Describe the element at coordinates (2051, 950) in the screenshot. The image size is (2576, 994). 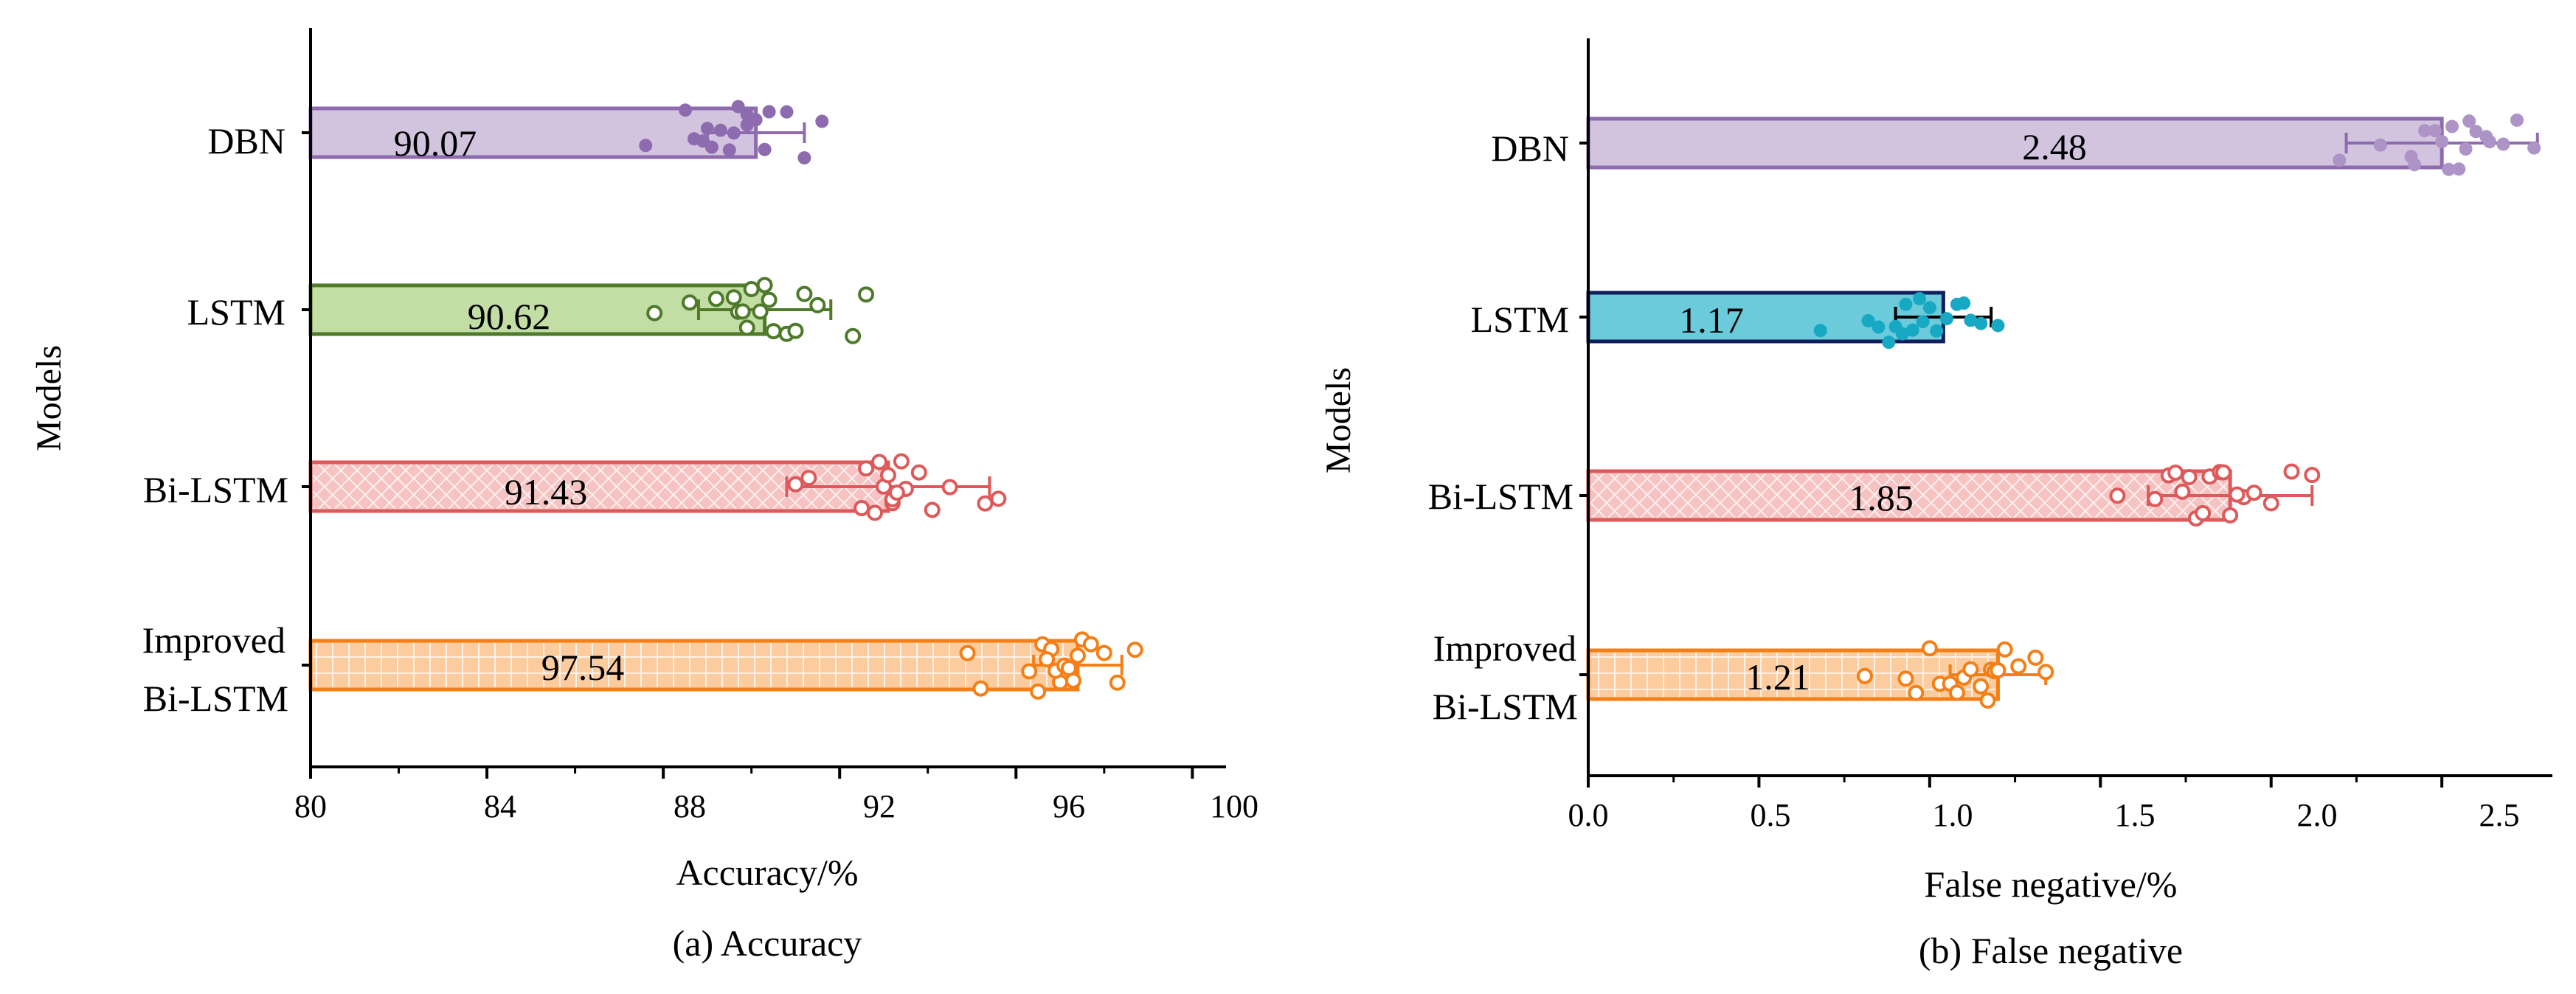
I see `fn-caption: (b) False negative` at that location.